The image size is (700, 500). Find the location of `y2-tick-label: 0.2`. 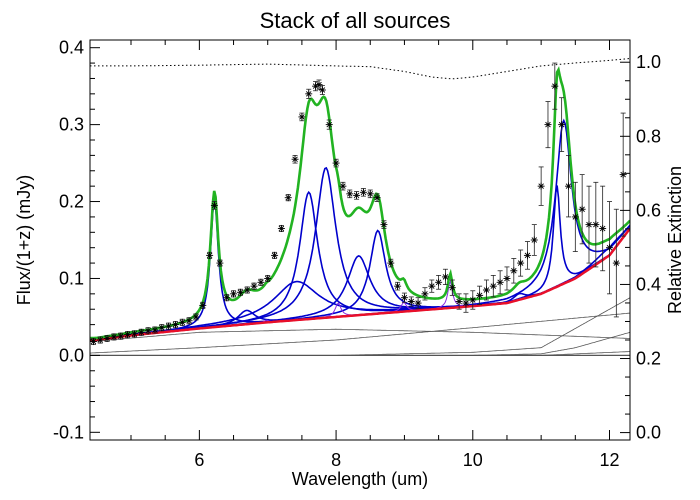

y2-tick-label: 0.2 is located at coordinates (648, 359).